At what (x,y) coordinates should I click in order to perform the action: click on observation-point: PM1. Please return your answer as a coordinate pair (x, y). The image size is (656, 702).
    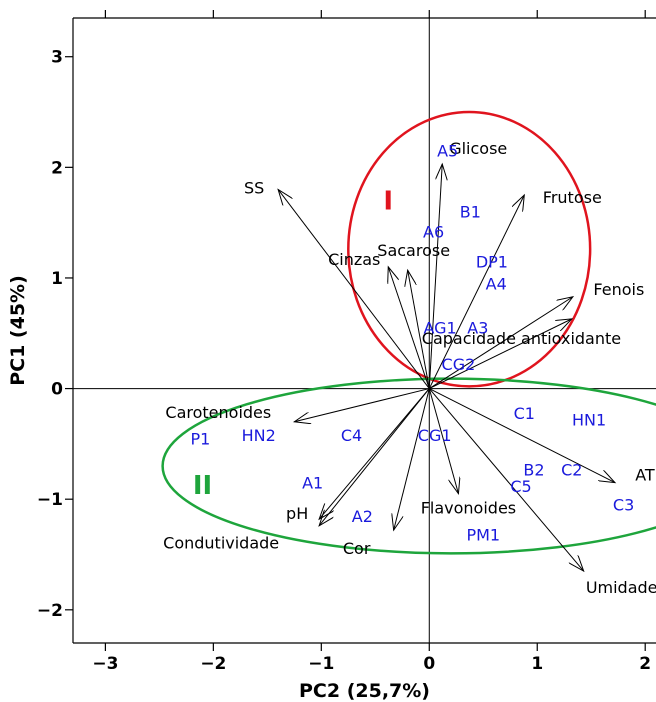
    Looking at the image, I should click on (483, 535).